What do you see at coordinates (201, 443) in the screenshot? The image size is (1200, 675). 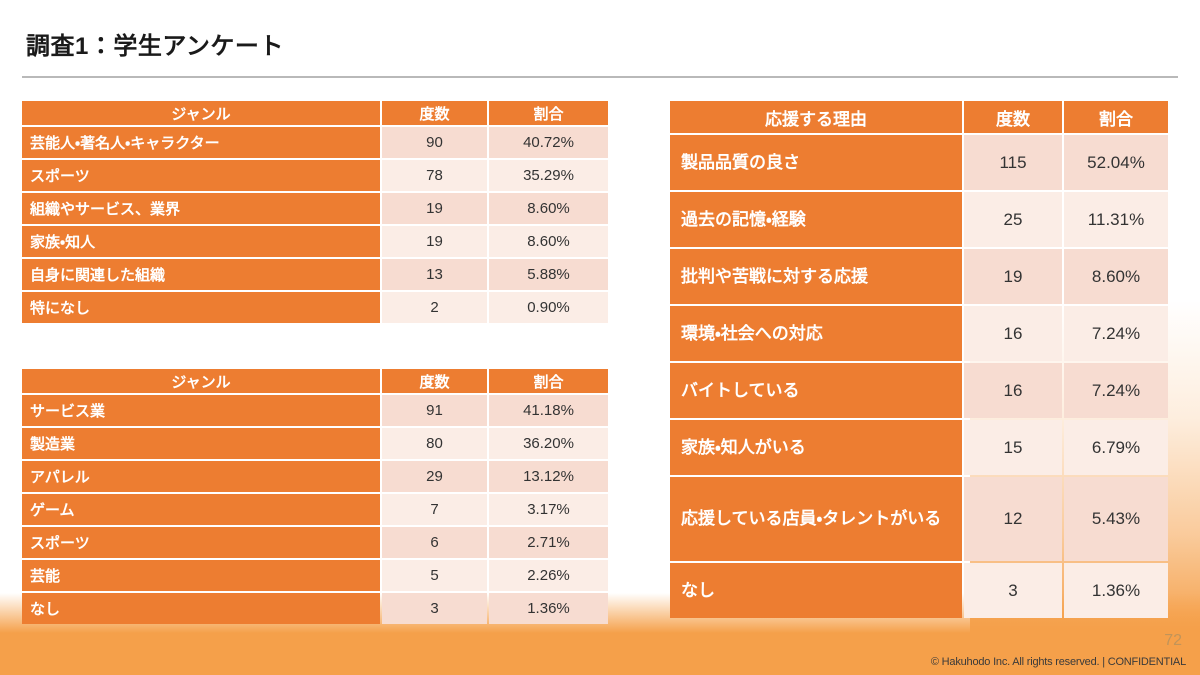 I see `row-label: 製造業` at bounding box center [201, 443].